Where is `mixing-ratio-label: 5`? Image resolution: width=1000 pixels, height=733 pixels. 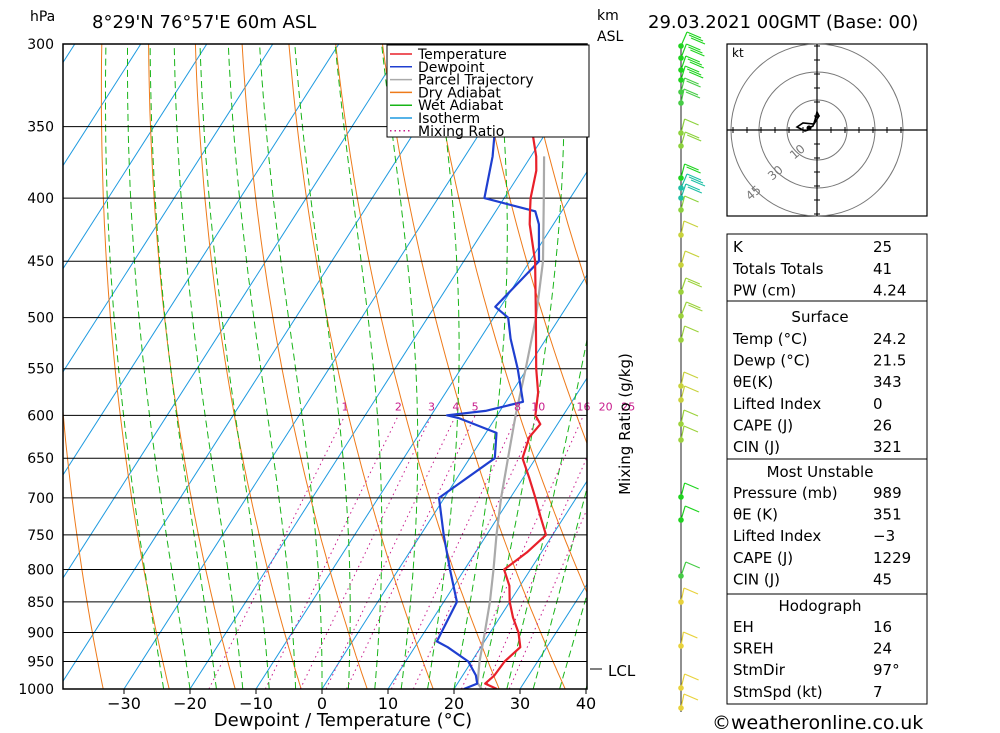 mixing-ratio-label: 5 is located at coordinates (475, 406).